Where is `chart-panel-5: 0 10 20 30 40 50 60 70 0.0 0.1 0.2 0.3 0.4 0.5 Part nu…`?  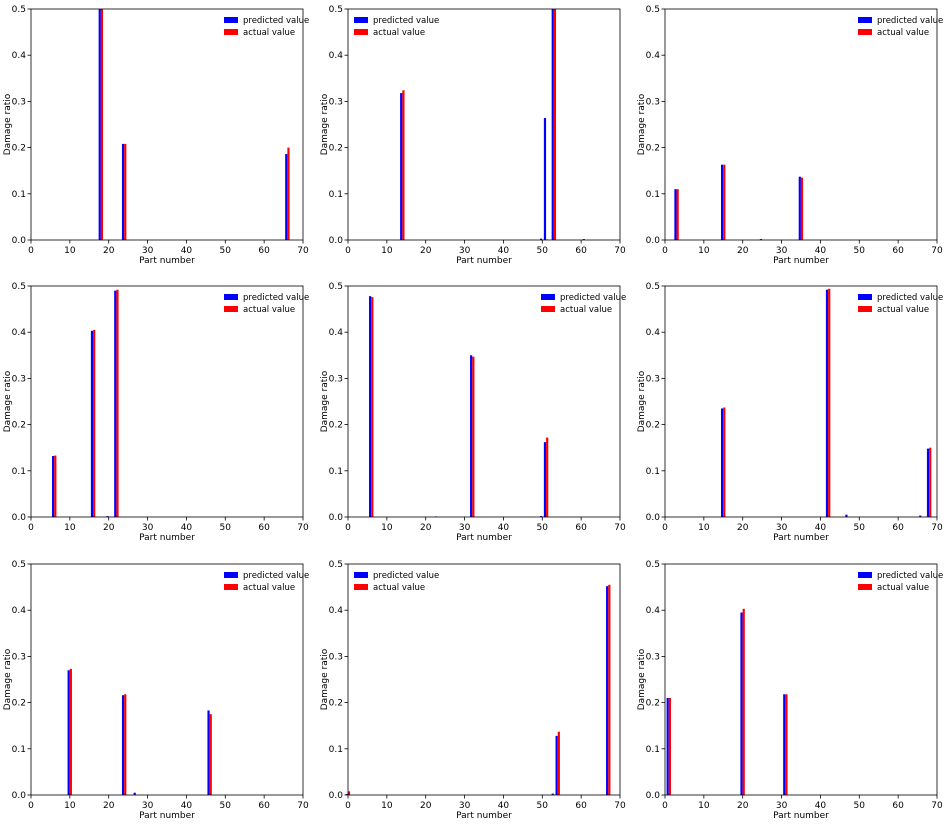
chart-panel-5: 0 10 20 30 40 50 60 70 0.0 0.1 0.2 0.3 0.4 0.5 Part nu… is located at coordinates (473, 412).